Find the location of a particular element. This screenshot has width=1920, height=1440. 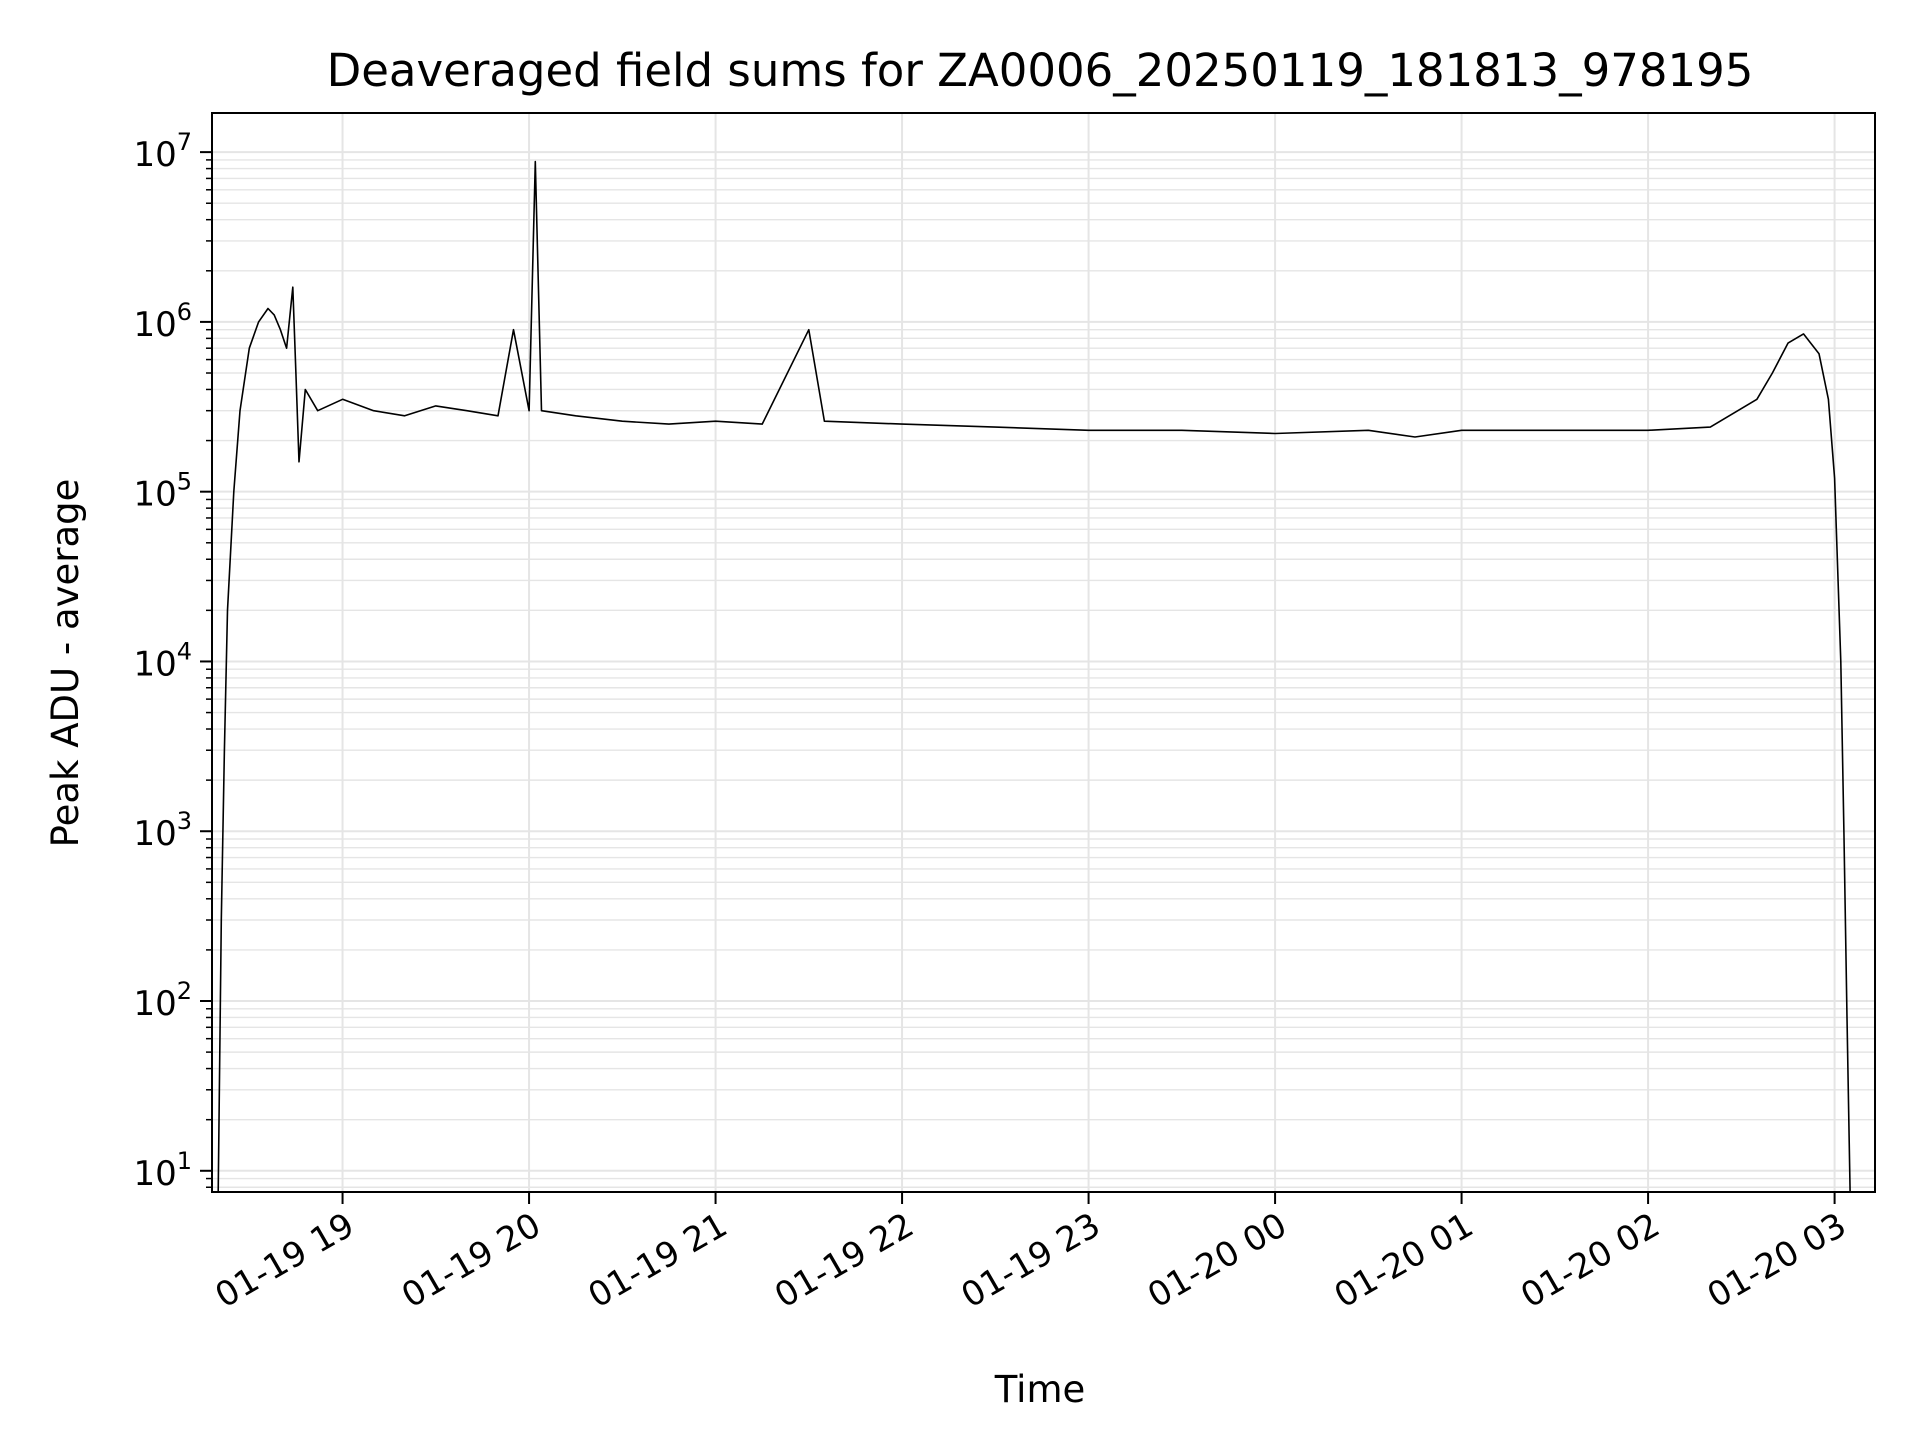

y-tick-label: 10¹ is located at coordinates (162, 1170).